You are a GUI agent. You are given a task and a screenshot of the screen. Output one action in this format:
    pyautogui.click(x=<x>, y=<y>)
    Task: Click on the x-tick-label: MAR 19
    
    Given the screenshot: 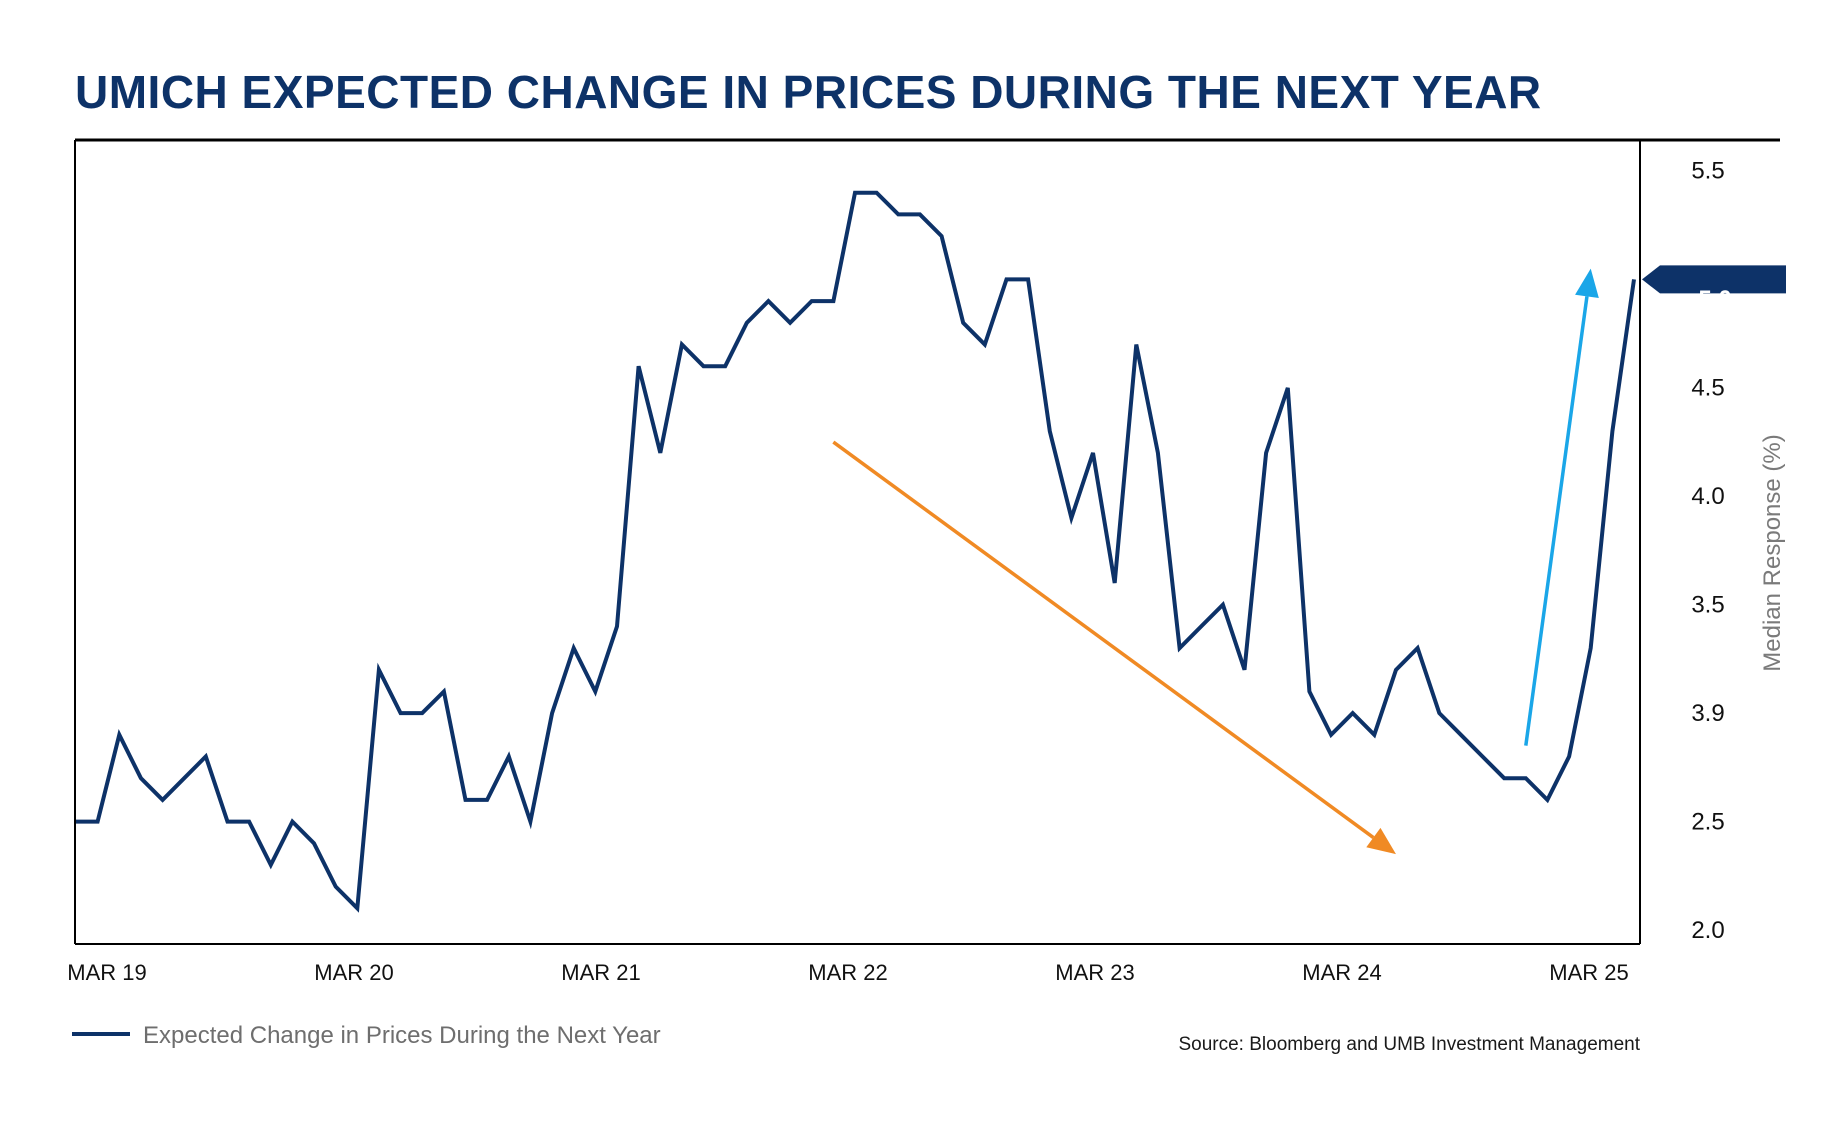 What is the action you would take?
    pyautogui.click(x=106, y=972)
    